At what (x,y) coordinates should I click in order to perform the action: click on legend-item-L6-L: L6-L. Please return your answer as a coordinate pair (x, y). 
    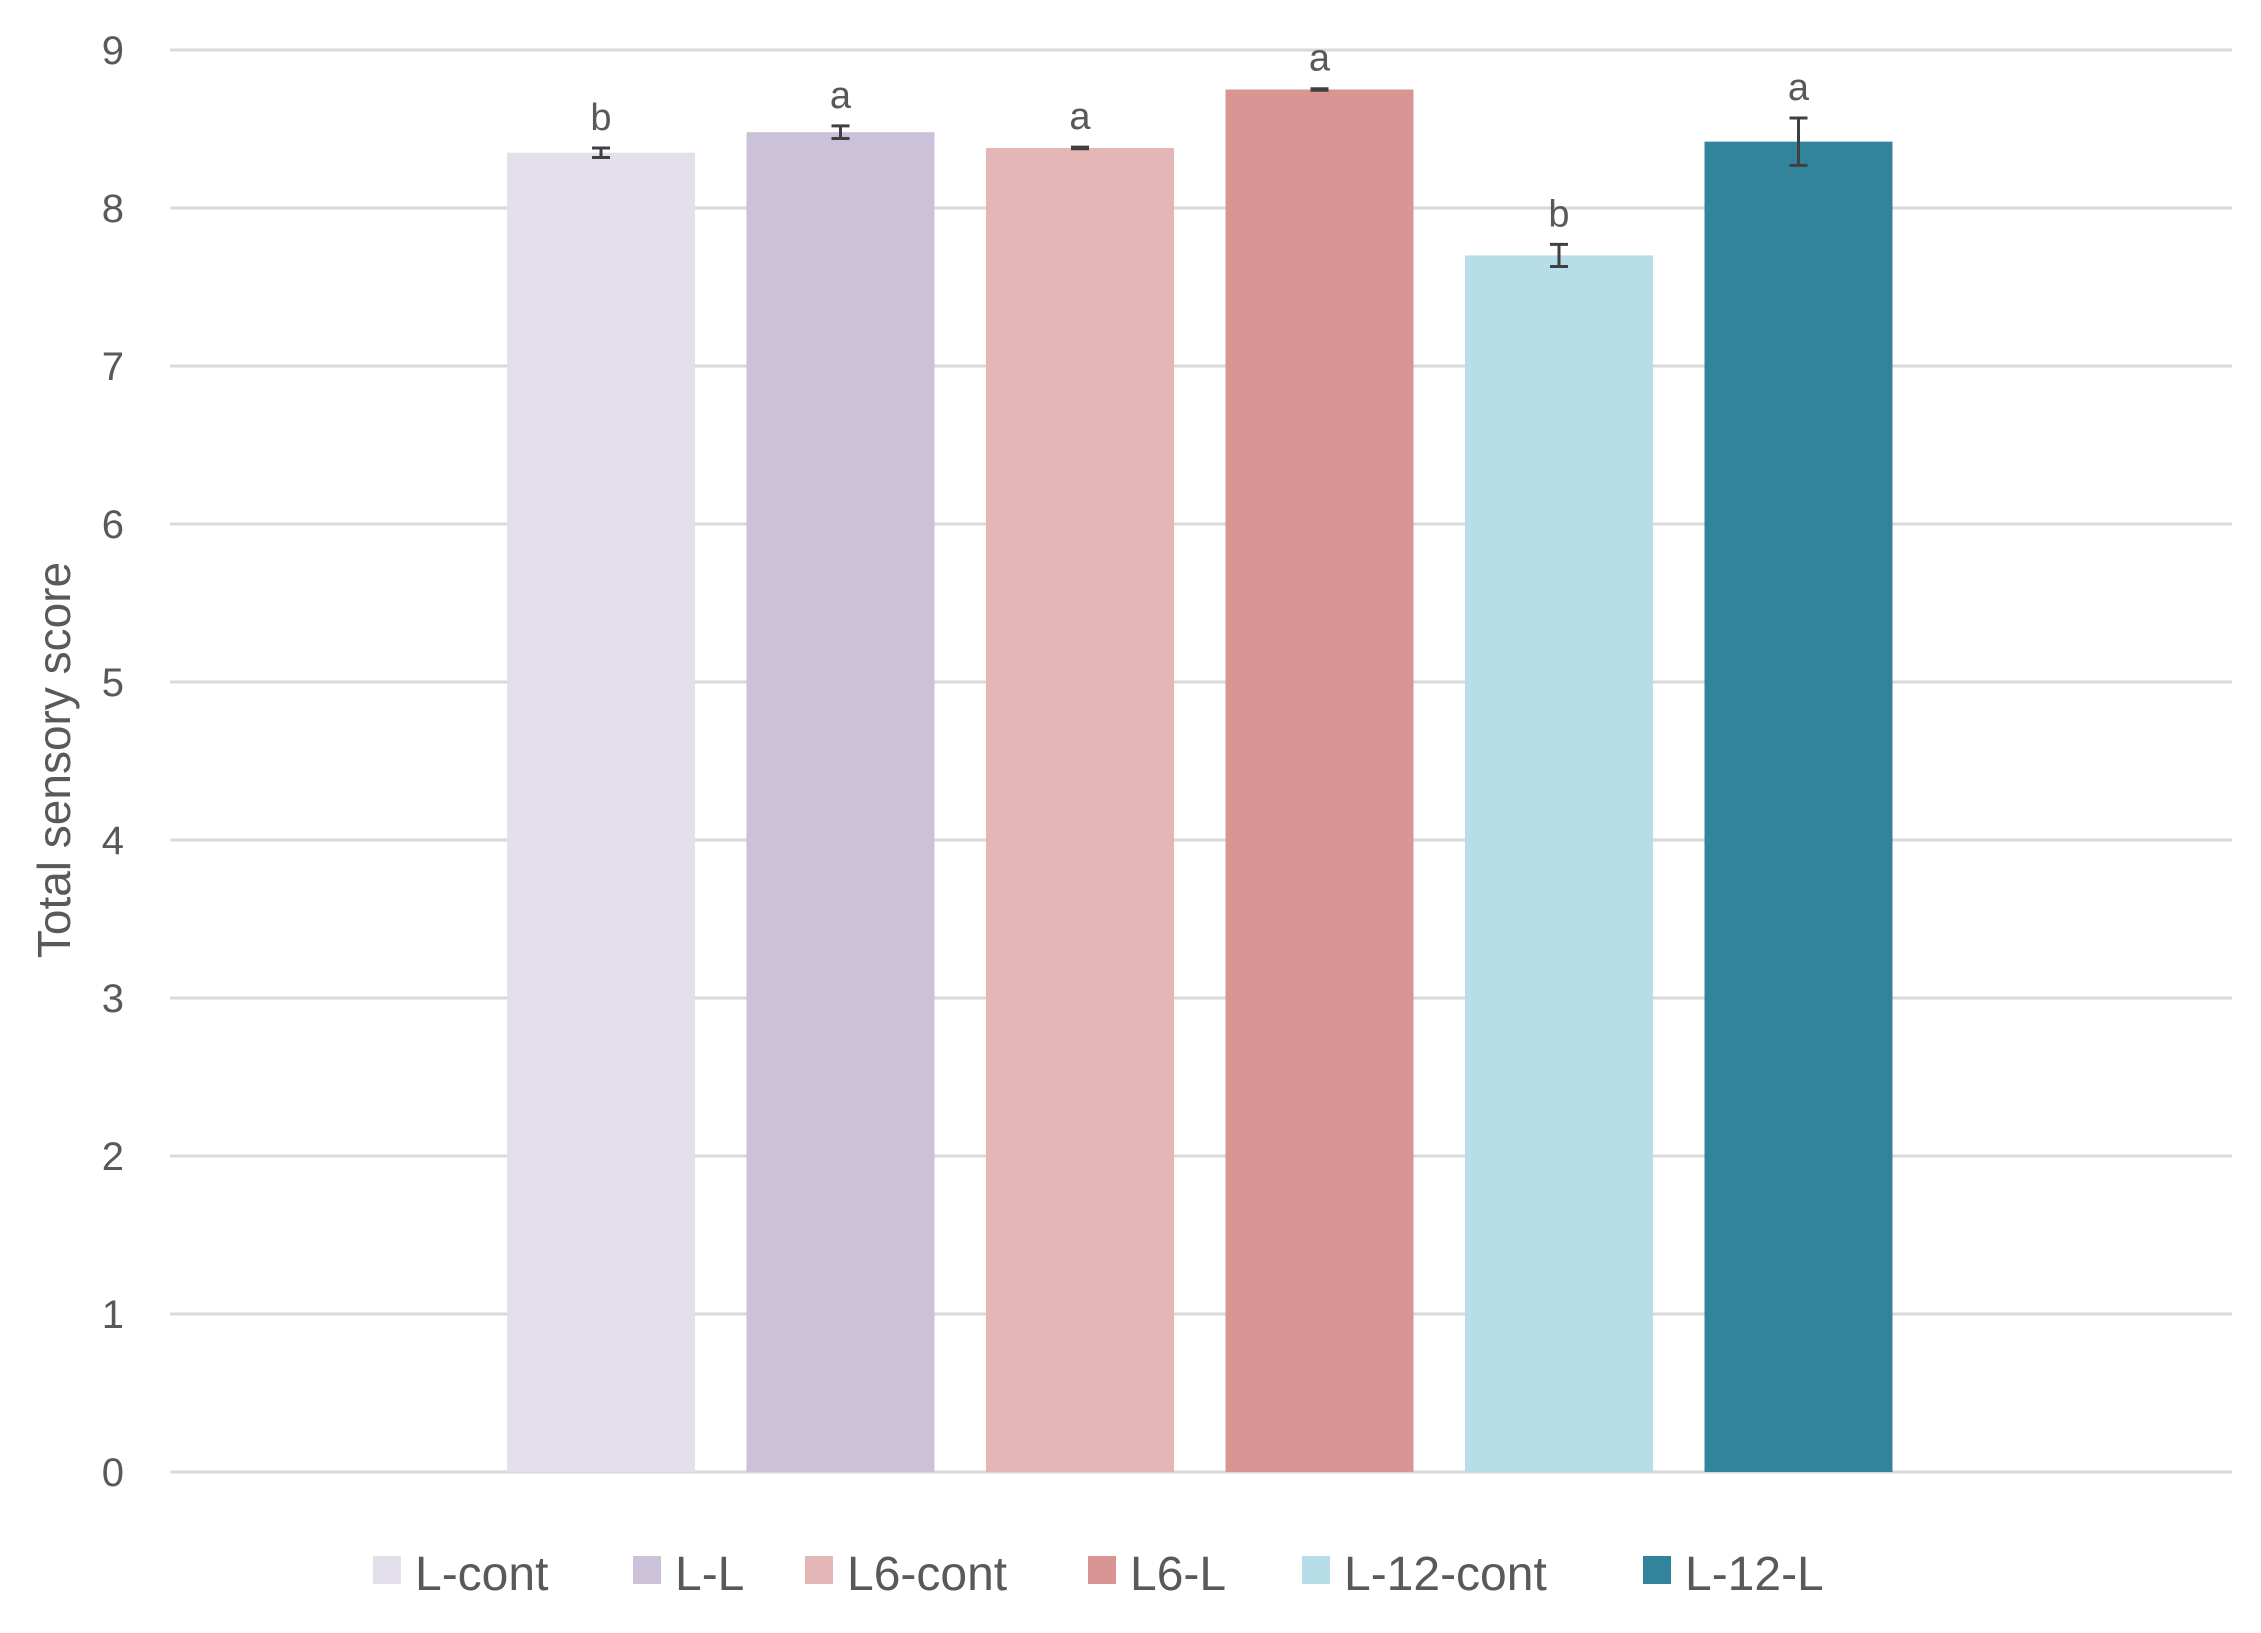
    Looking at the image, I should click on (1157, 1574).